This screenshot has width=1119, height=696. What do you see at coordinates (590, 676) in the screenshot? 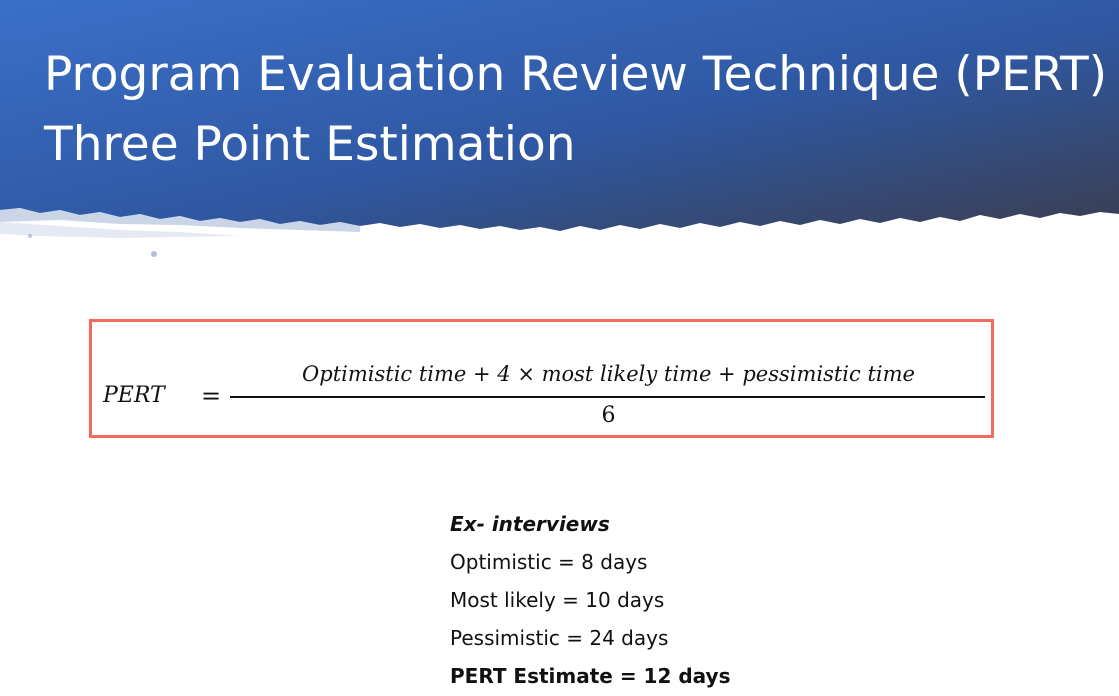
I see `example-result: PERT Estimate = 12 days` at bounding box center [590, 676].